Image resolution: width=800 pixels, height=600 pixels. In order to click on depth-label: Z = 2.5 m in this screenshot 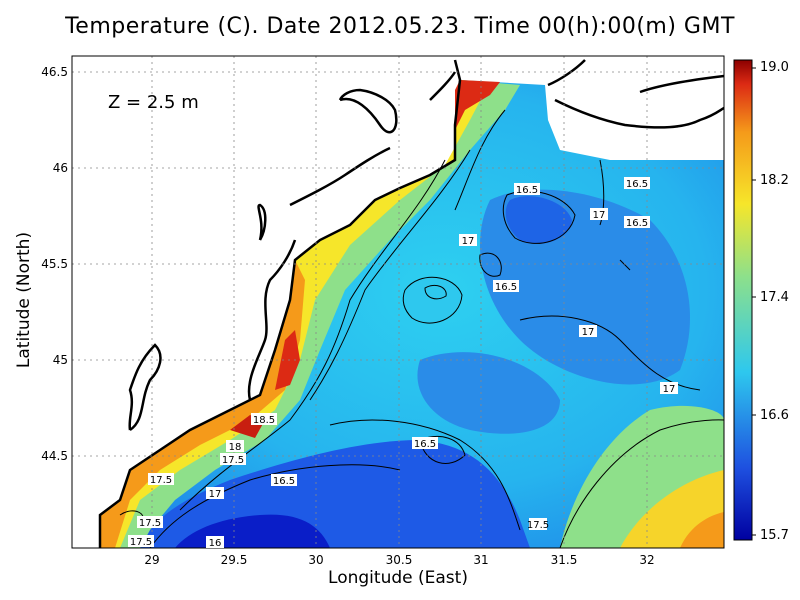, I will do `click(153, 102)`.